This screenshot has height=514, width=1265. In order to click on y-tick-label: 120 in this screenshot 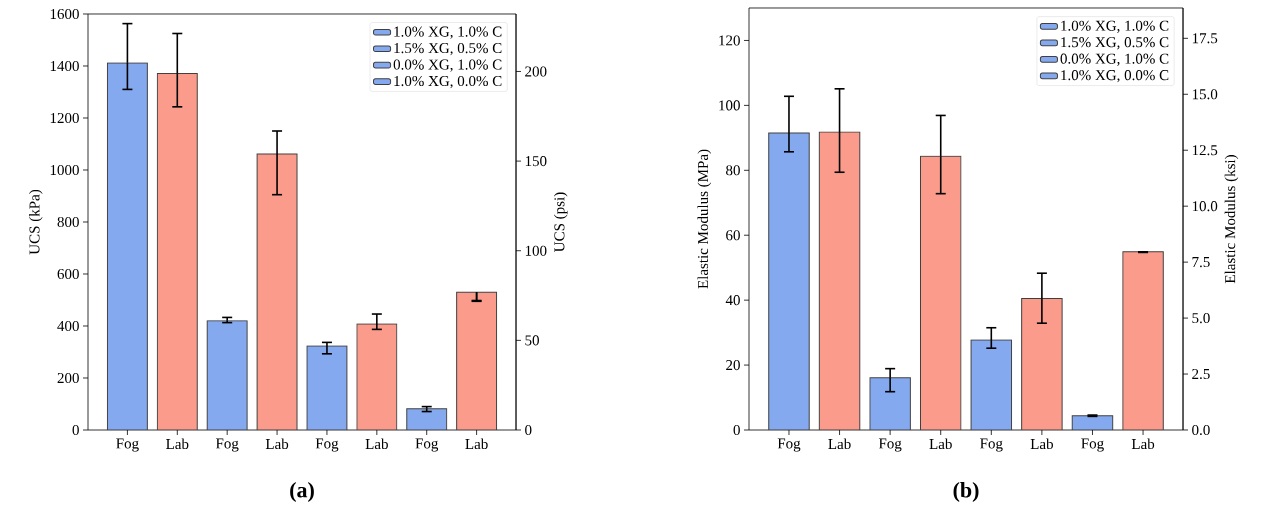, I will do `click(729, 40)`.